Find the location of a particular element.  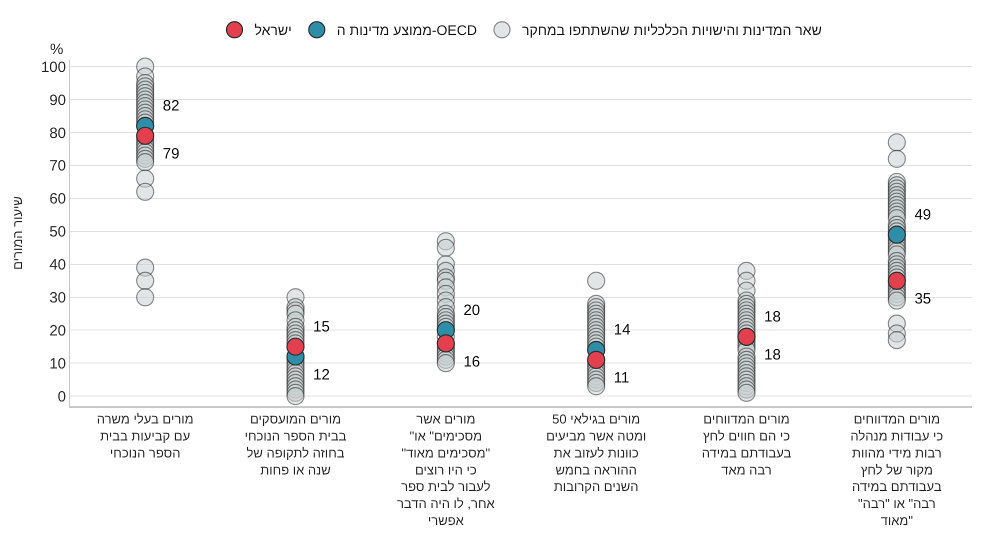

x-tick-label: מורים המועסקים בבית הספר הנוכחי בחוזה לתקופה של שנה או פחות is located at coordinates (295, 445).